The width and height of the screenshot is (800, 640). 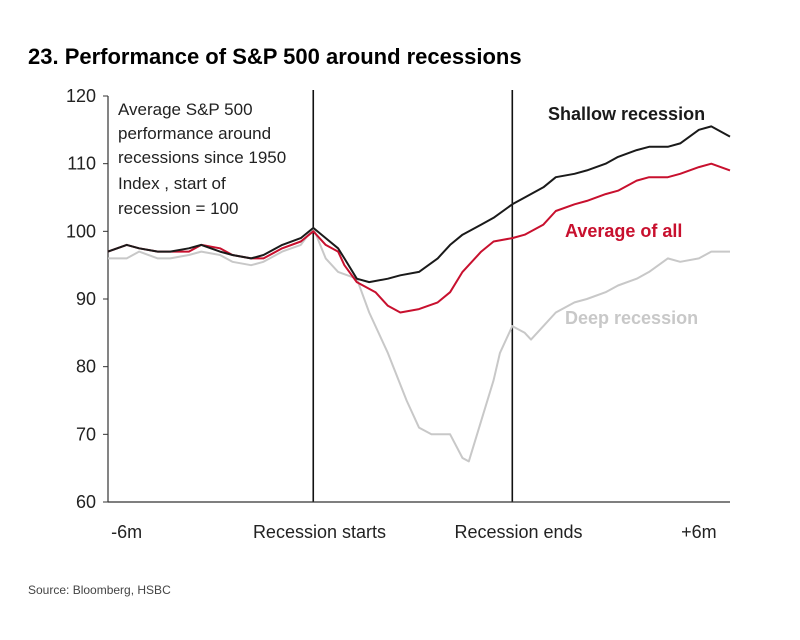 I want to click on y-tick-label: 60, so click(x=86, y=502).